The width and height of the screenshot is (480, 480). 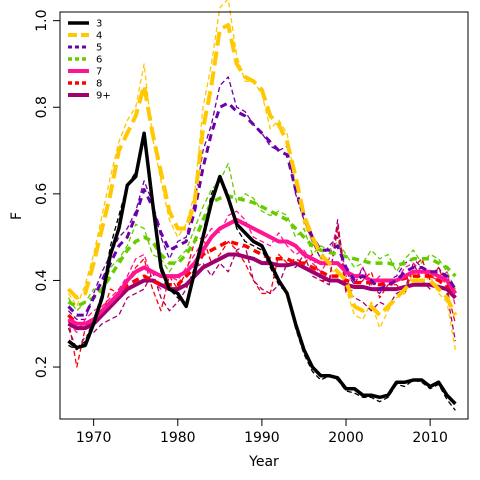 I want to click on legend-label-4: 4, so click(x=99, y=36).